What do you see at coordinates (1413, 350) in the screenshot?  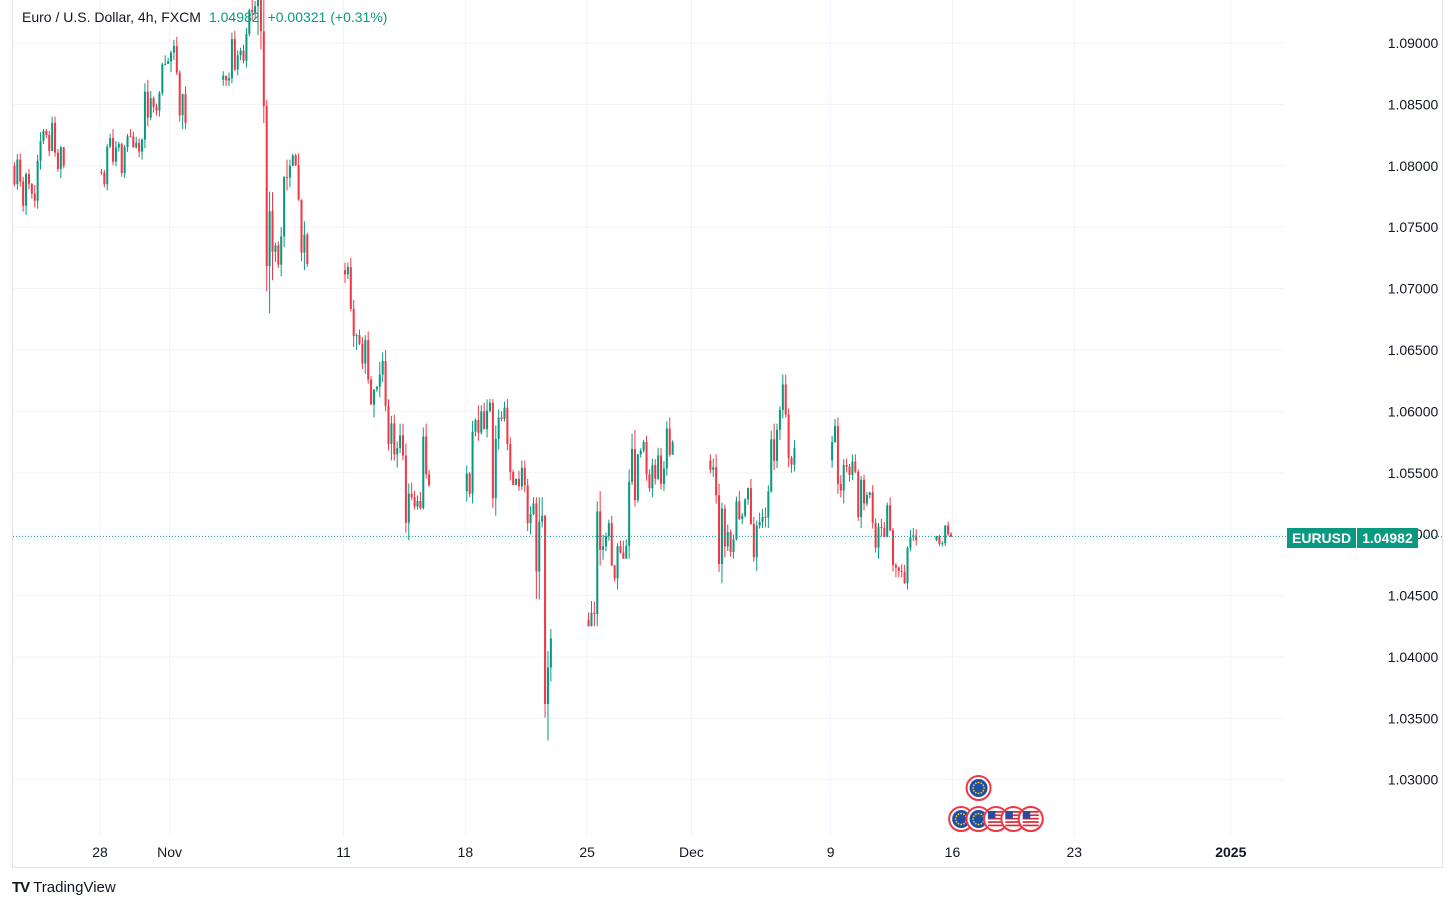 I see `price-tick-label: 1.06500` at bounding box center [1413, 350].